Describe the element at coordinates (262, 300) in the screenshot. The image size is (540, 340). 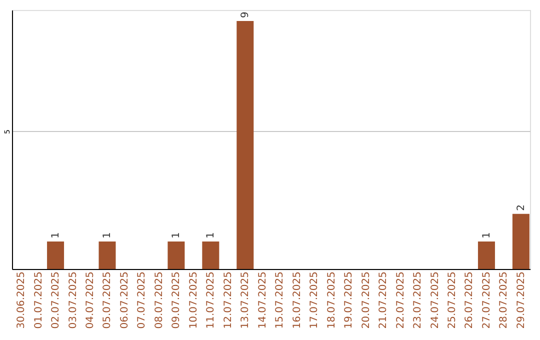
I see `x-tick-label: 14.07.2025` at that location.